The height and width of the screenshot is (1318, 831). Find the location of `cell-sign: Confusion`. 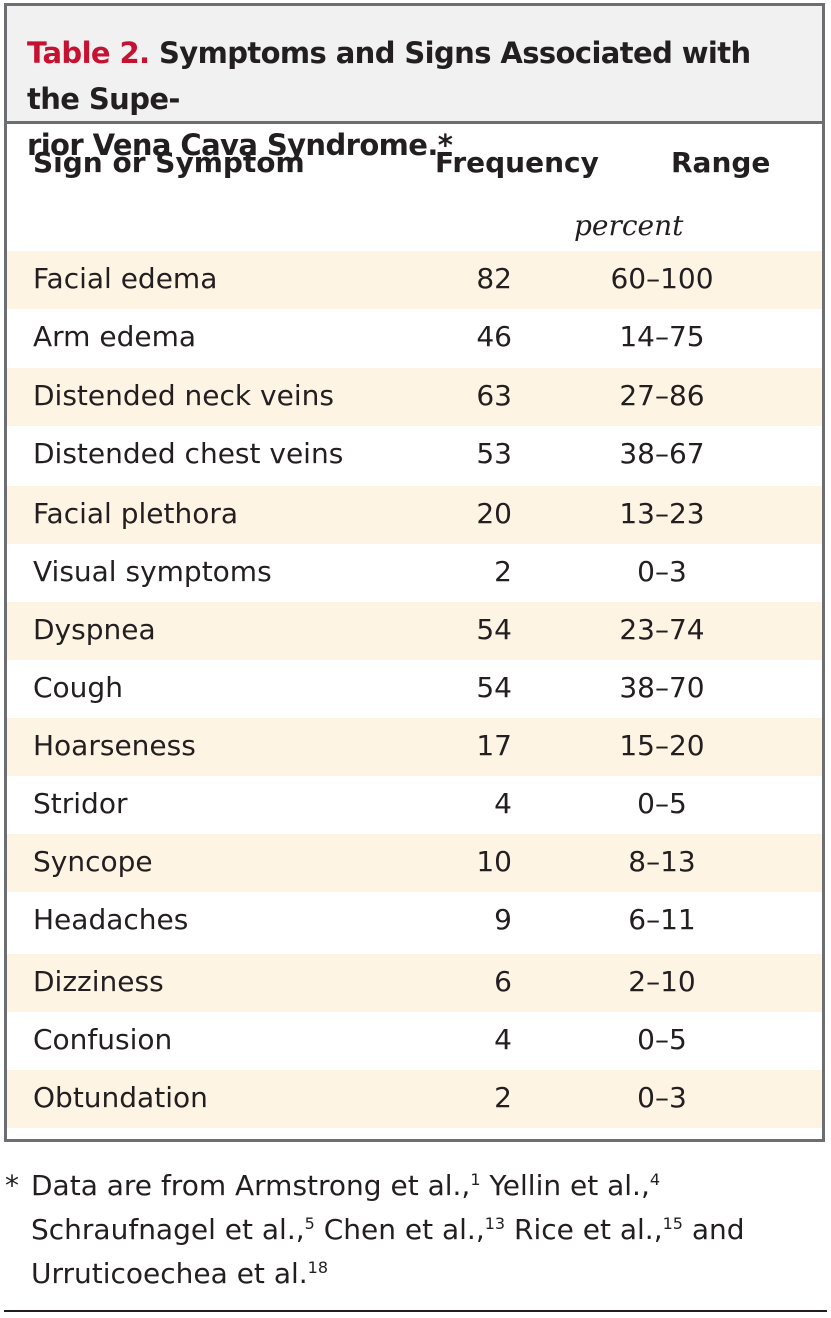

cell-sign: Confusion is located at coordinates (103, 1039).